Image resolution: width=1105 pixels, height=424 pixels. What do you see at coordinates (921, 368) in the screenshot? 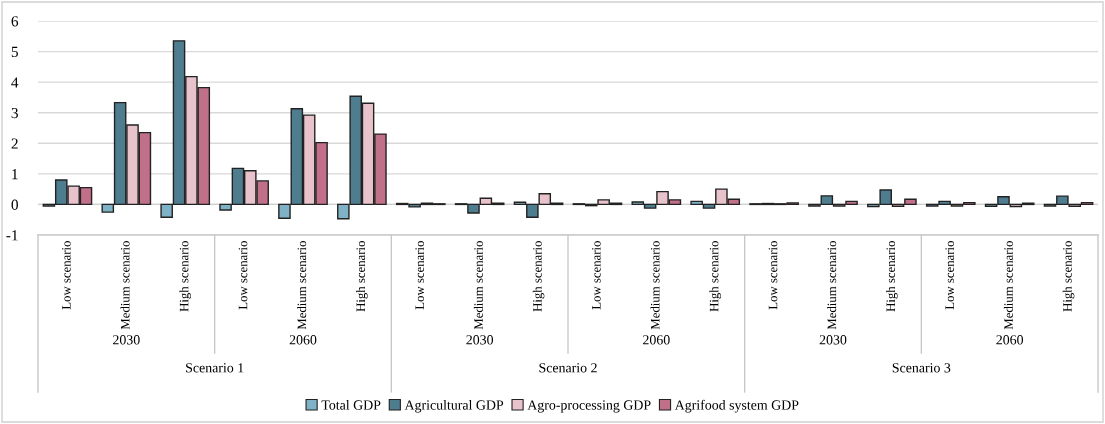
I see `text: Scenario 3` at bounding box center [921, 368].